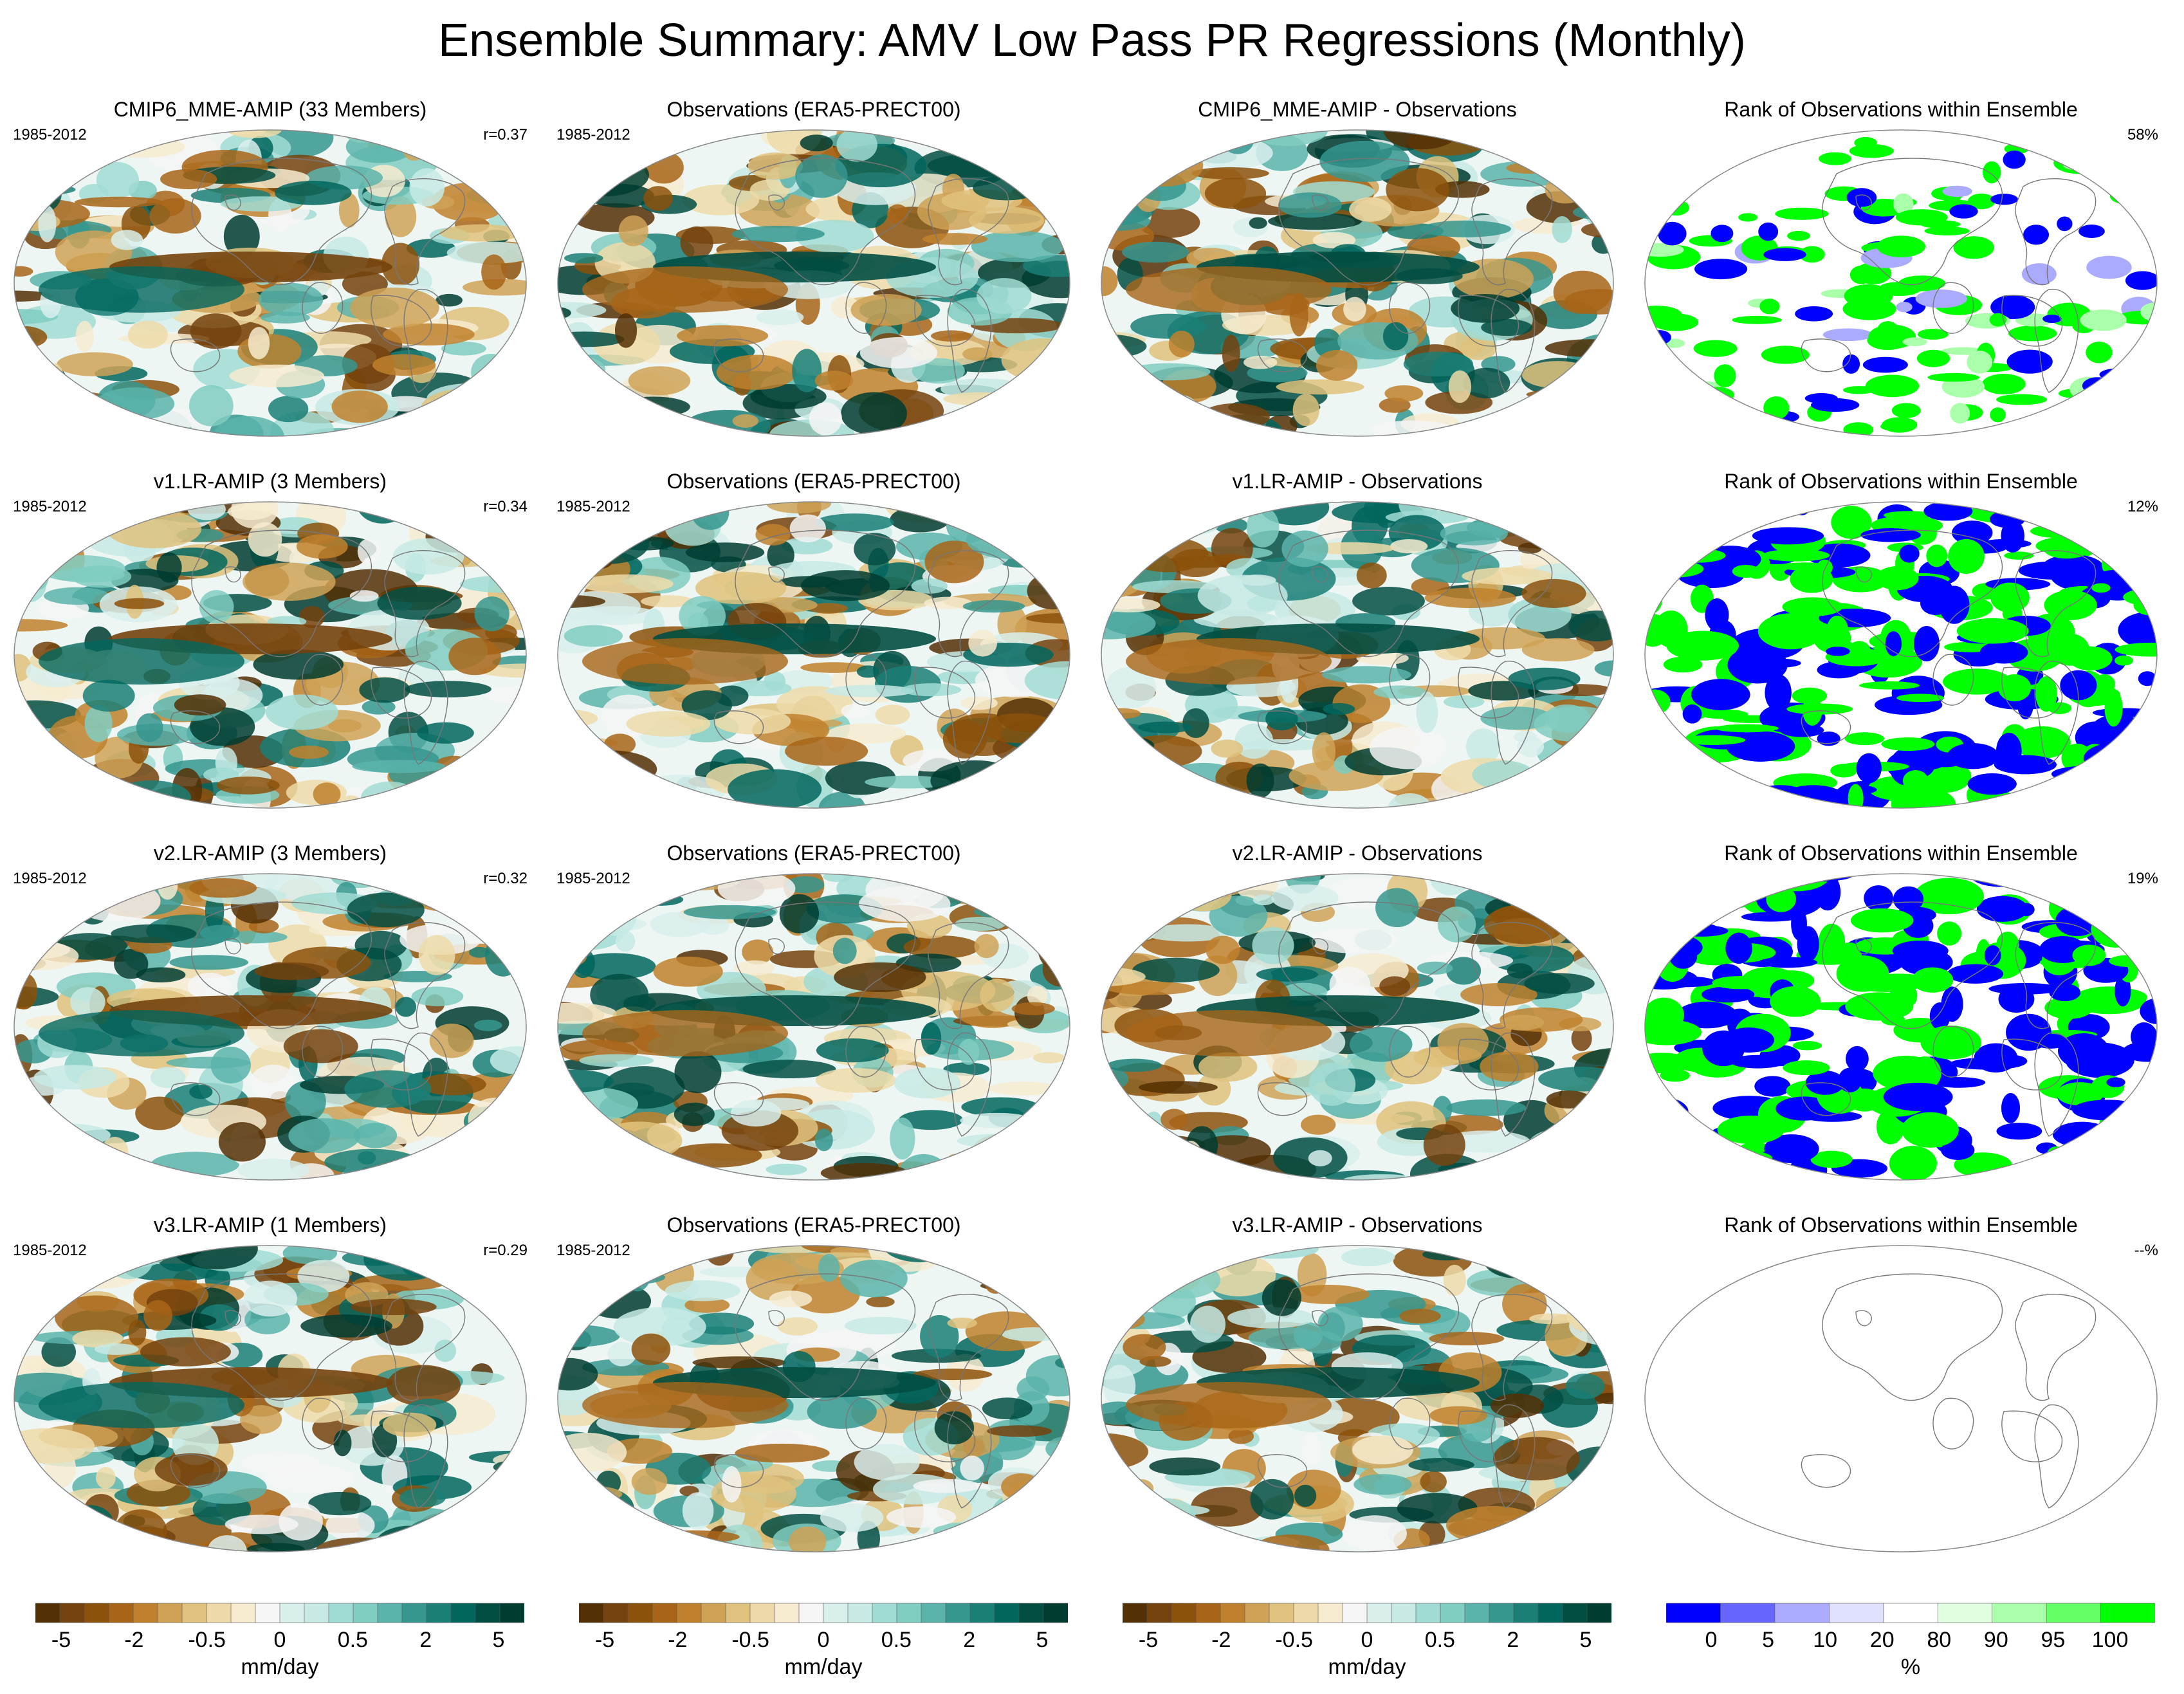 This screenshot has width=2184, height=1694. What do you see at coordinates (1221, 1640) in the screenshot?
I see `colorbar-tick-label: -2` at bounding box center [1221, 1640].